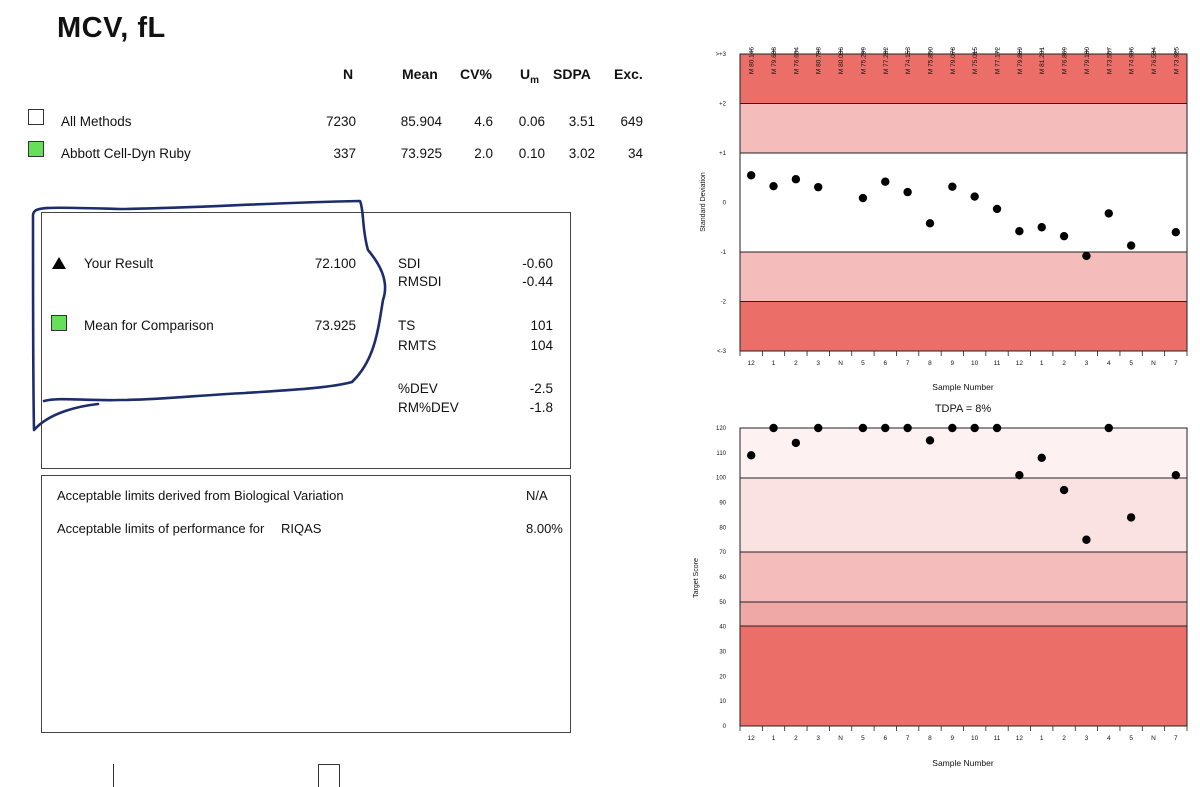 This screenshot has width=1200, height=787. What do you see at coordinates (752, 738) in the screenshot?
I see `ts-x-tick-label: 12` at bounding box center [752, 738].